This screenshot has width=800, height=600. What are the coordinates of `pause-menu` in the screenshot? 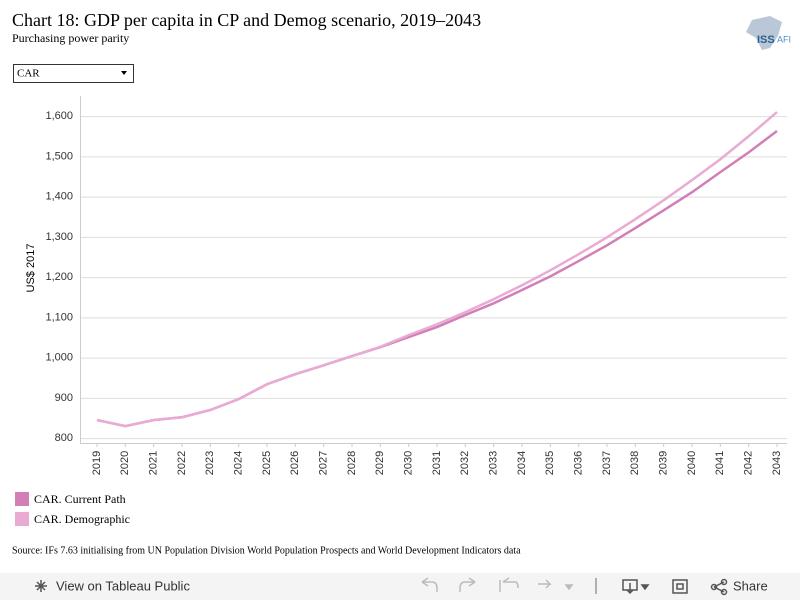 It's located at (569, 587).